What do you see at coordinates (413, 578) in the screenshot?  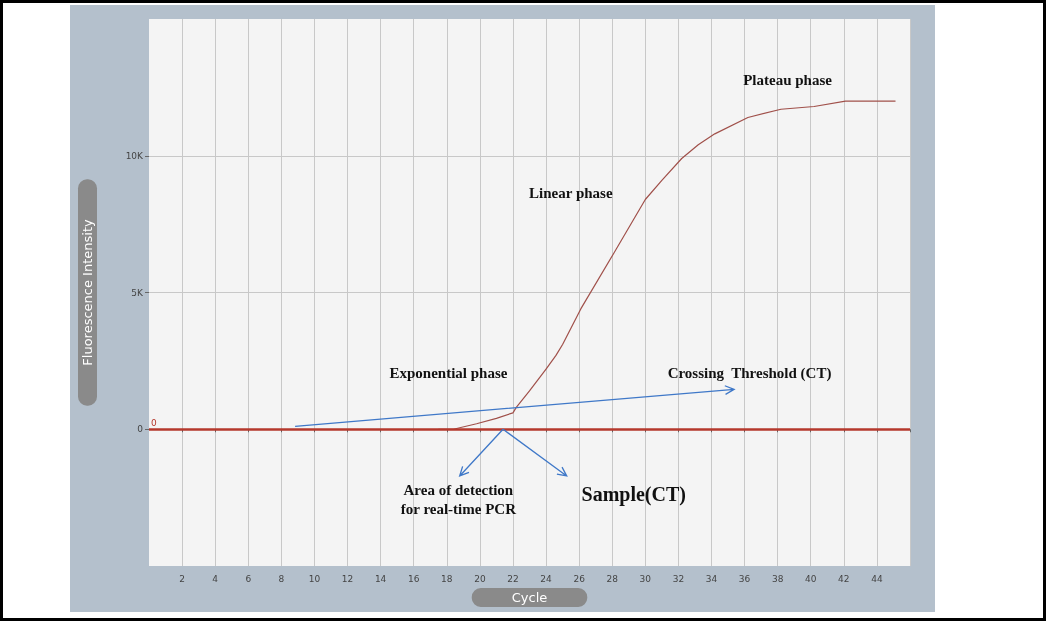 I see `x-tick-label: 16` at bounding box center [413, 578].